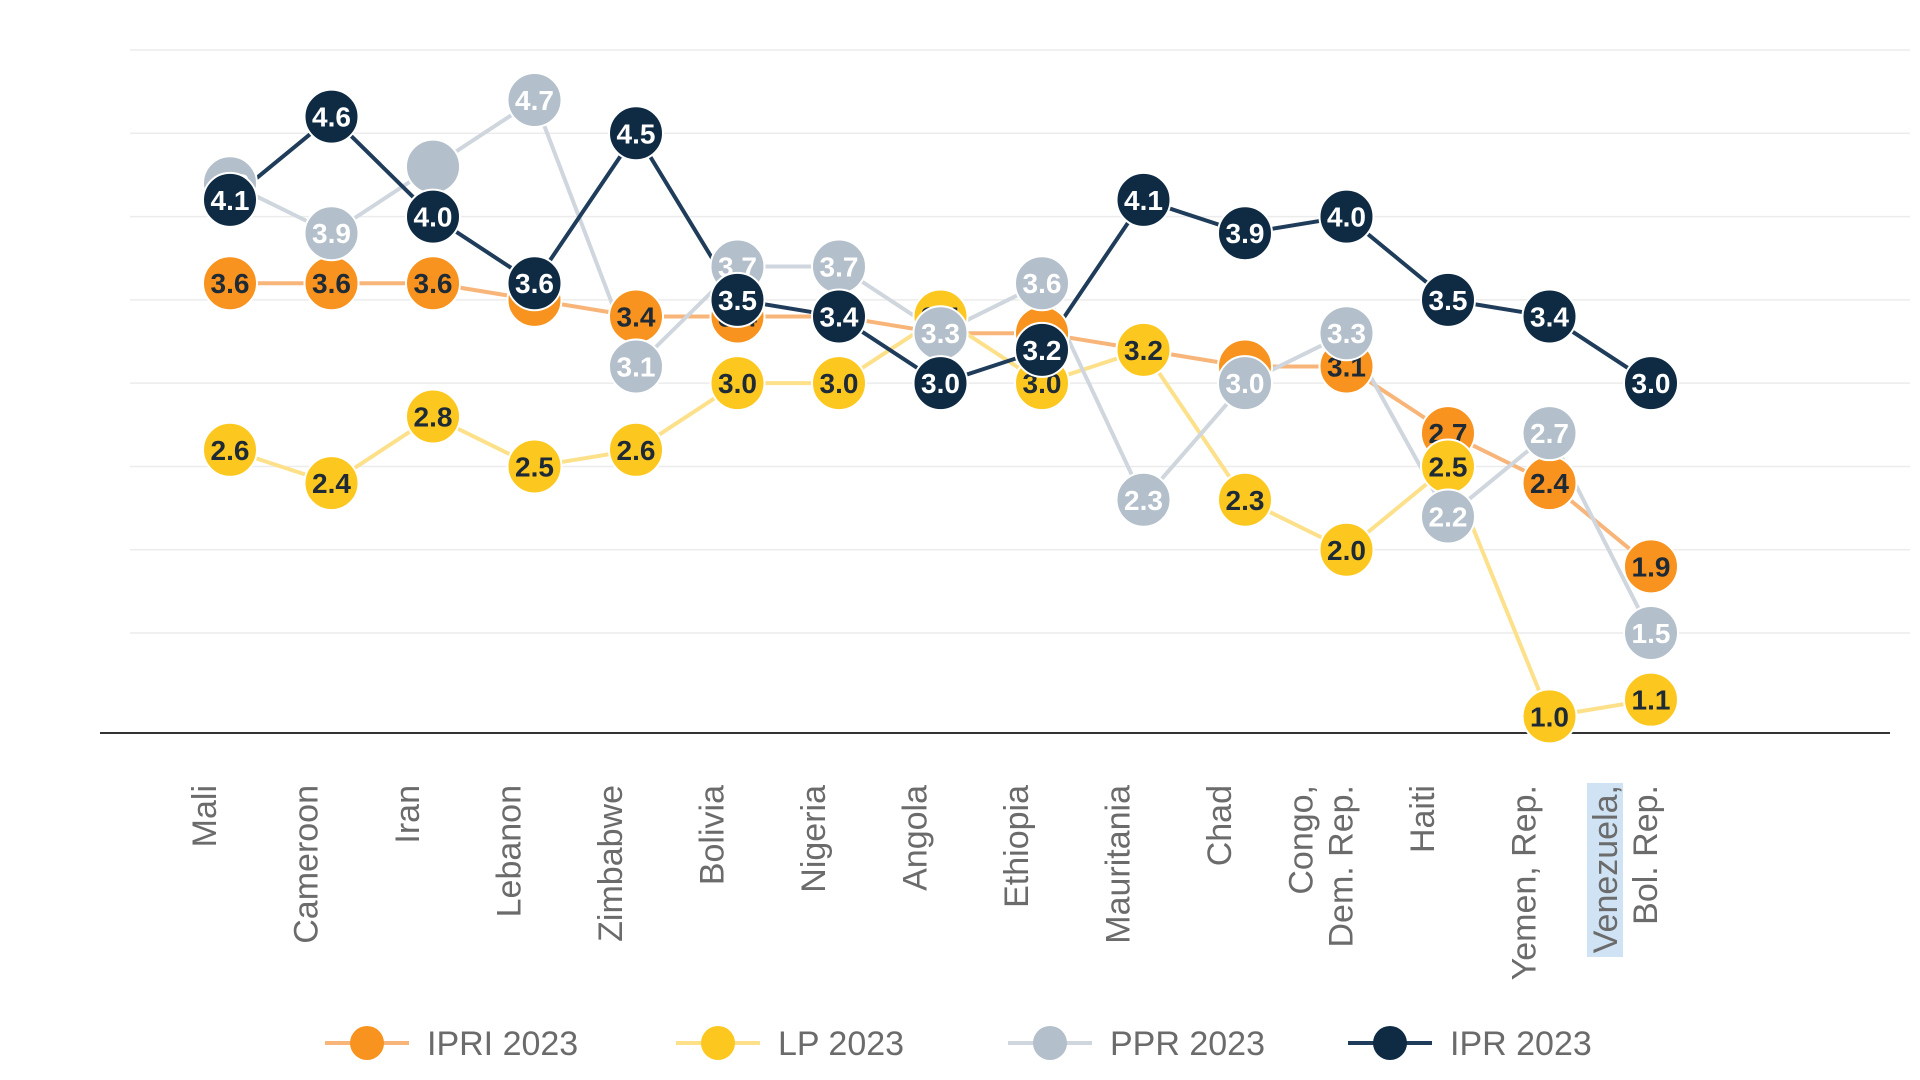  I want to click on data-label: 2.3, so click(1143, 500).